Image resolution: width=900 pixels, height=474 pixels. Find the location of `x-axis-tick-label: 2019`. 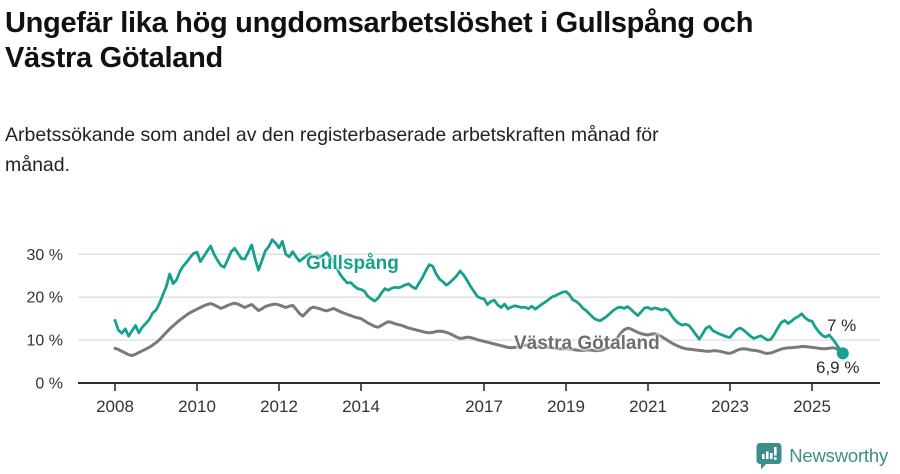

x-axis-tick-label: 2019 is located at coordinates (566, 406).